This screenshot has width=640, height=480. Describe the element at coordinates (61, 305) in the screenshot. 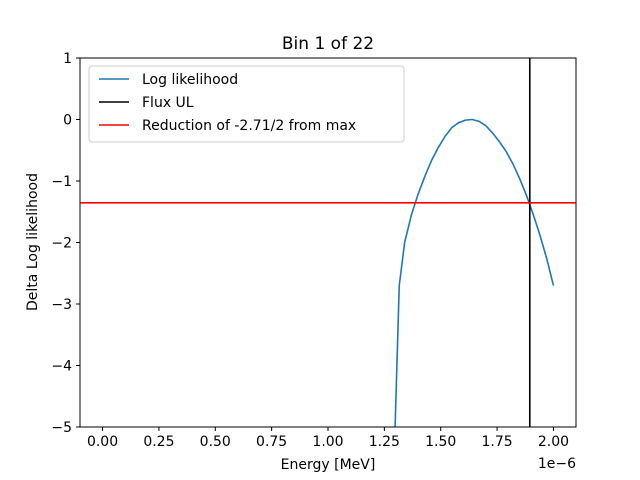

I see `y-tick-label: −3` at that location.